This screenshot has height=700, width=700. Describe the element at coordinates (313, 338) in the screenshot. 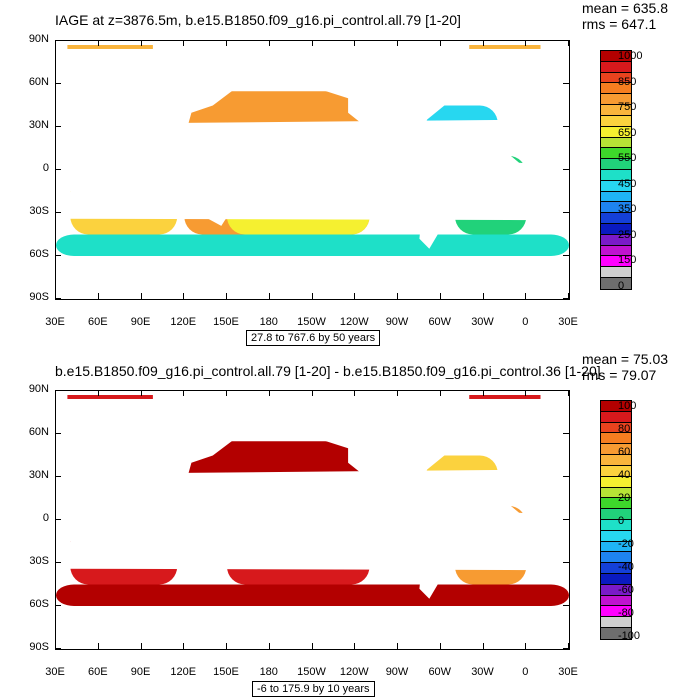

I see `contour-label: 27.8 to 767.6 by 50 years` at that location.